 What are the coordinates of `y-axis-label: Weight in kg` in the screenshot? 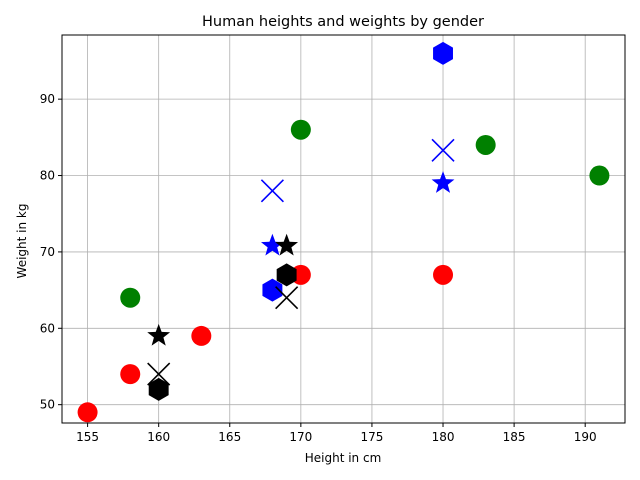 It's located at (22, 241).